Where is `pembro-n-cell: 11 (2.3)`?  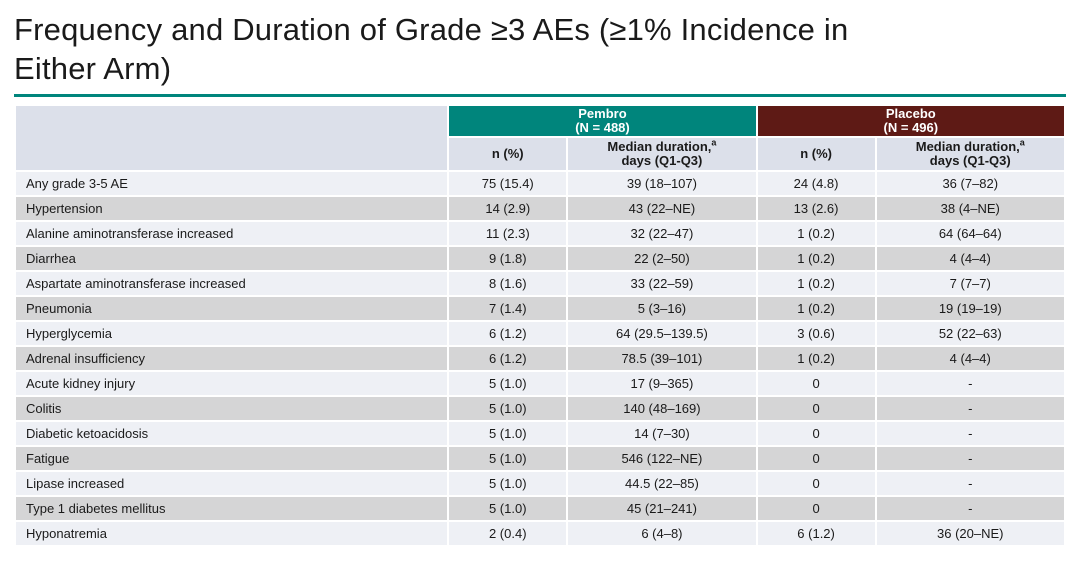 pembro-n-cell: 11 (2.3) is located at coordinates (508, 233).